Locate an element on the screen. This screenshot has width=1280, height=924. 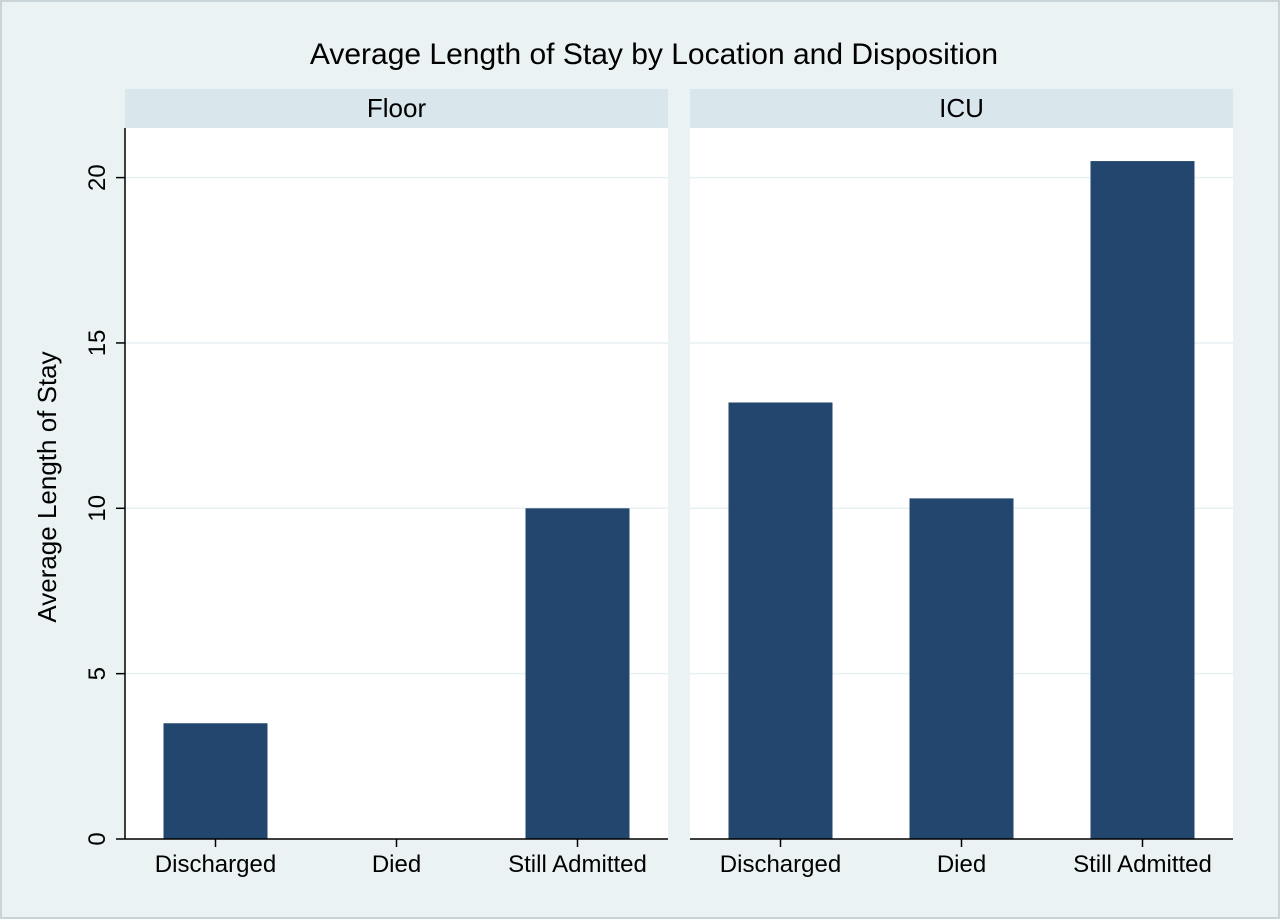
panel-header-label: Floor is located at coordinates (397, 108).